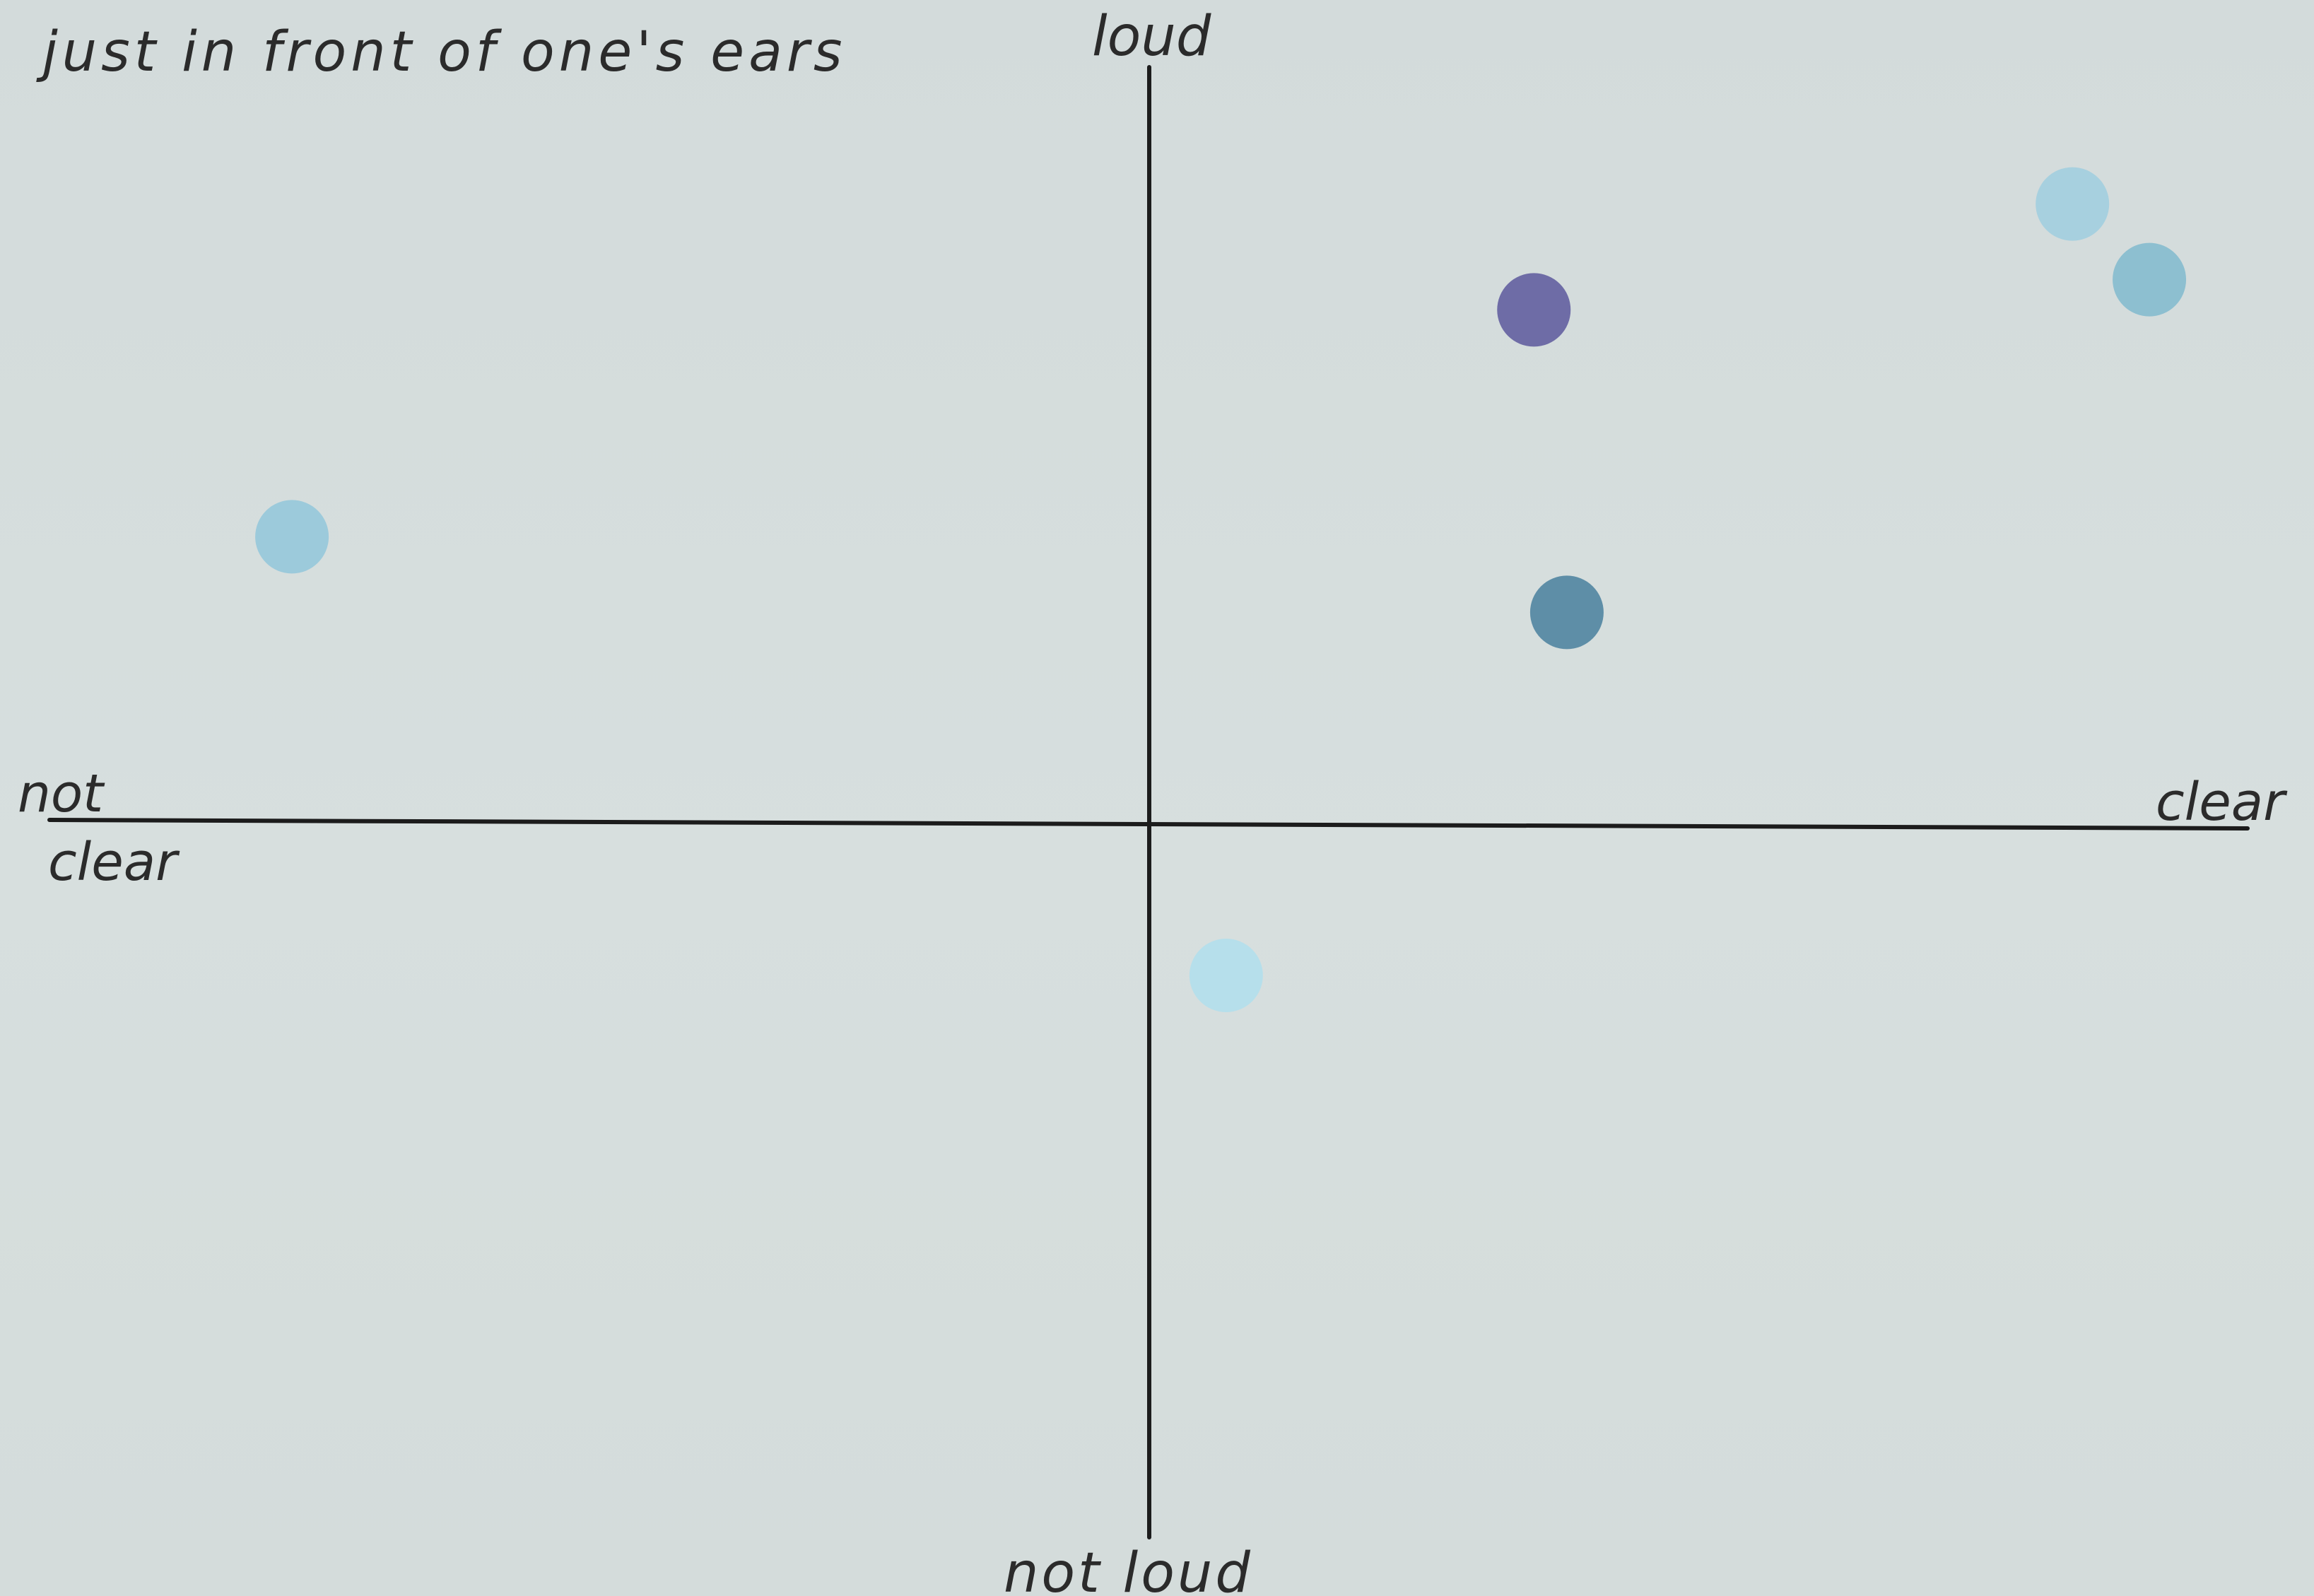  Describe the element at coordinates (1151, 37) in the screenshot. I see `y-axis-positive-label: loud` at that location.